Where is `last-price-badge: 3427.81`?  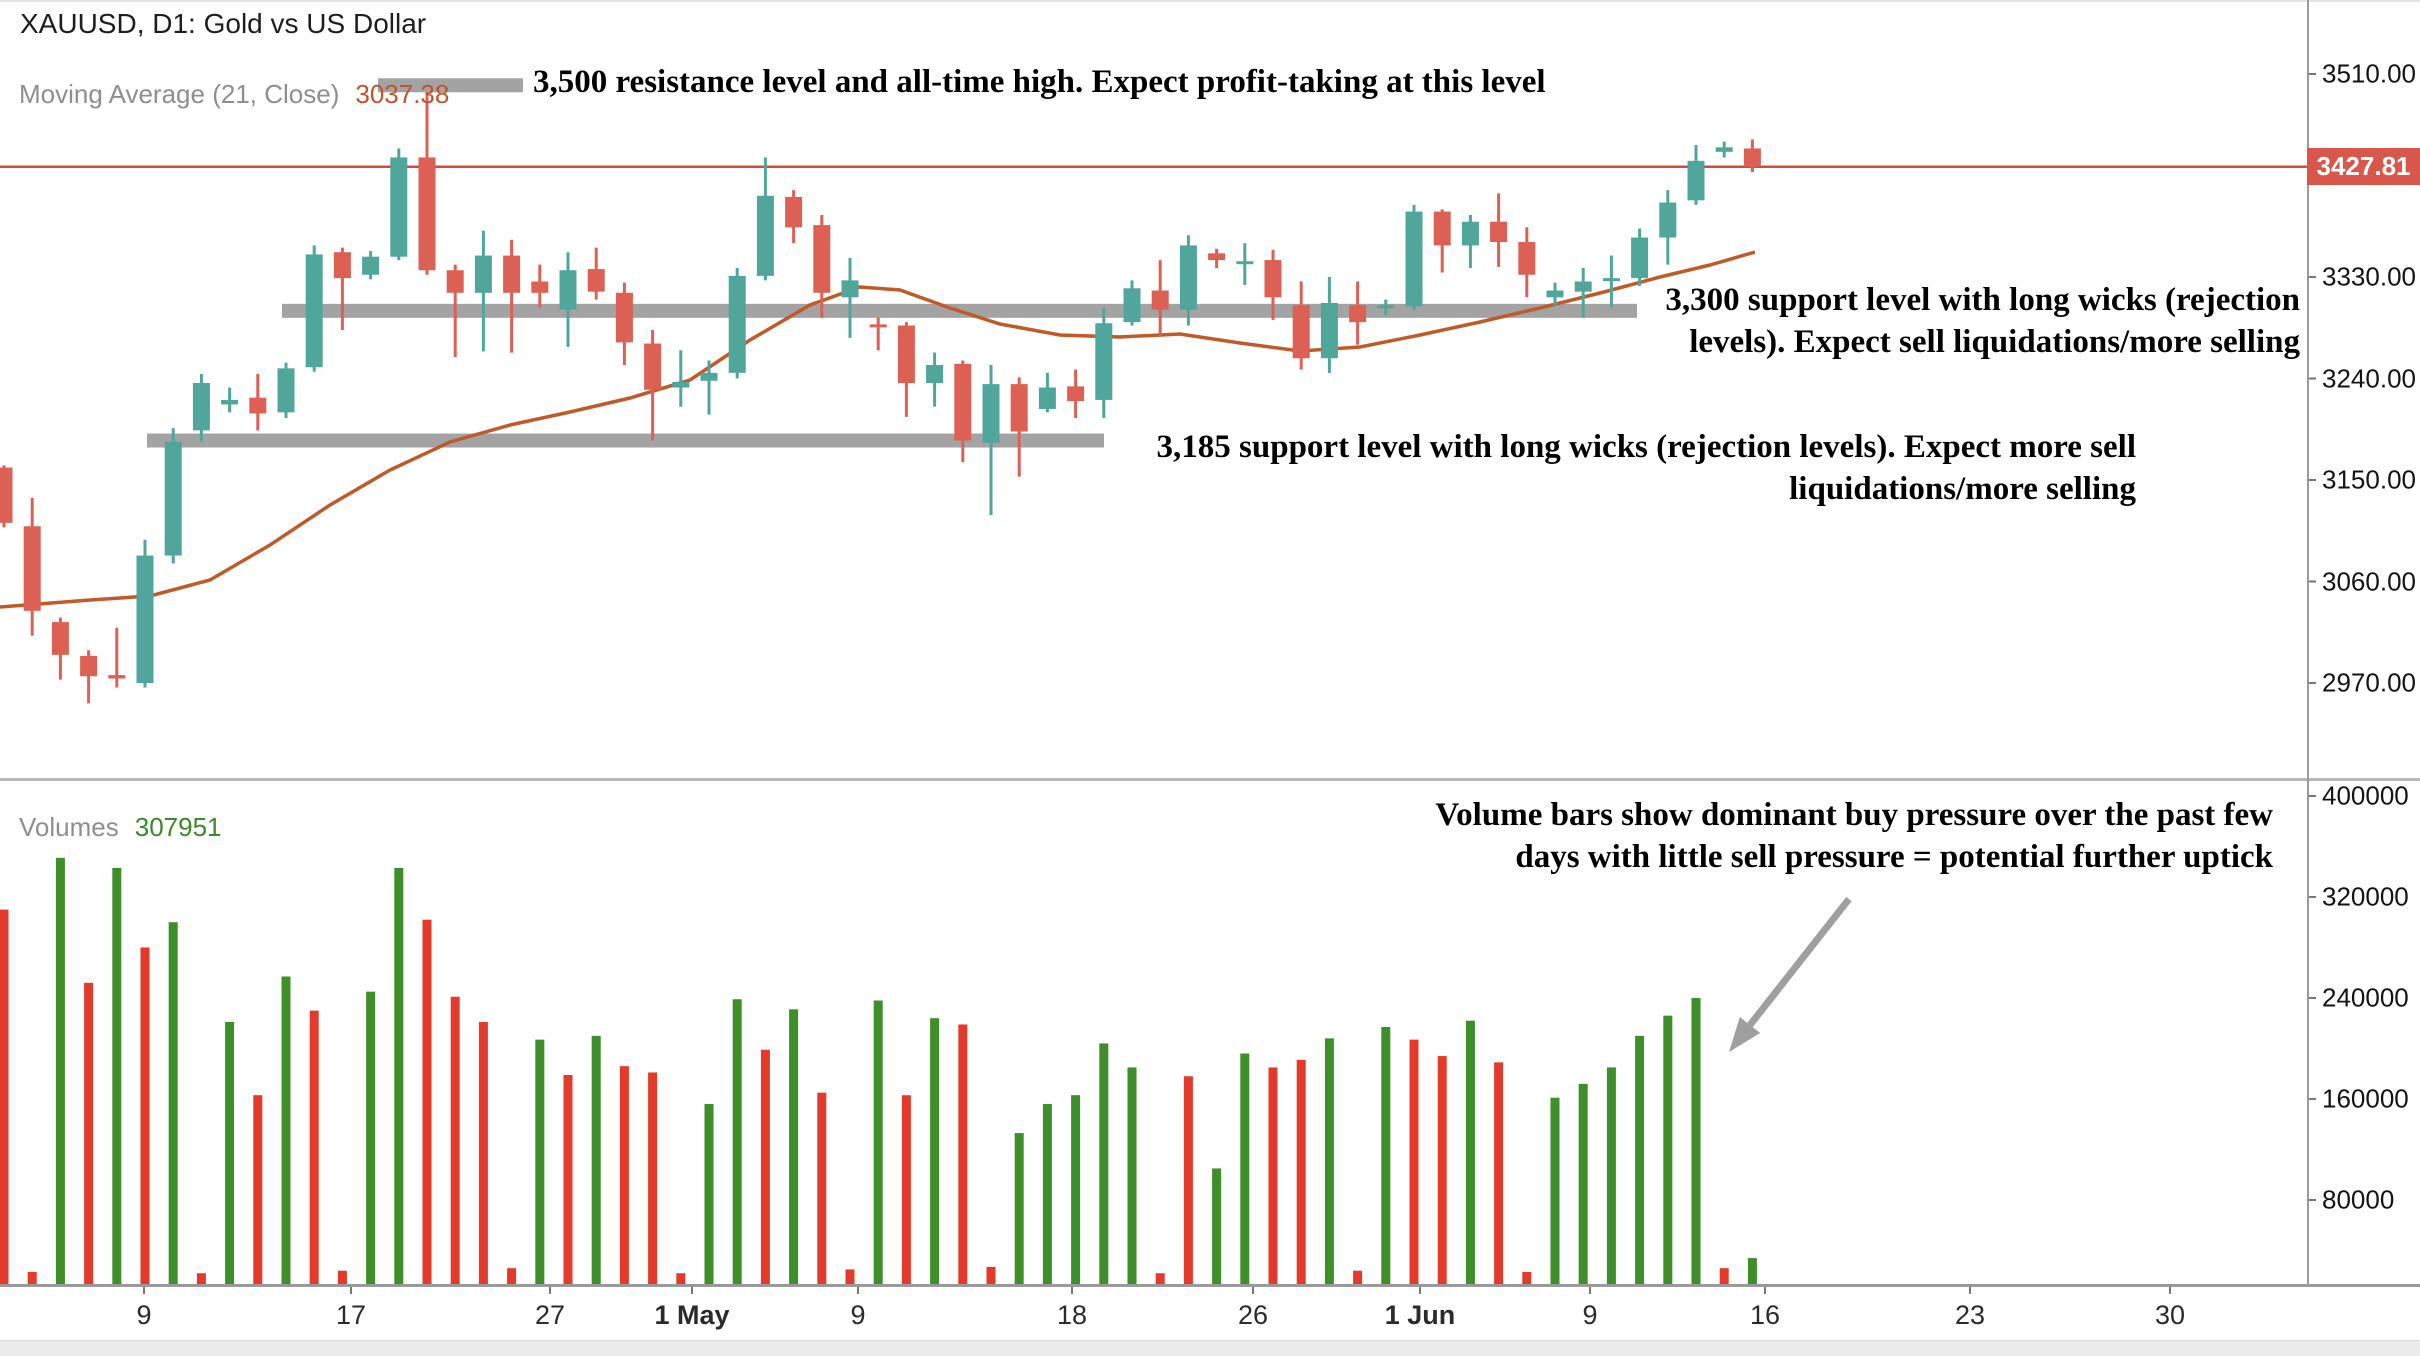
last-price-badge: 3427.81 is located at coordinates (2363, 166).